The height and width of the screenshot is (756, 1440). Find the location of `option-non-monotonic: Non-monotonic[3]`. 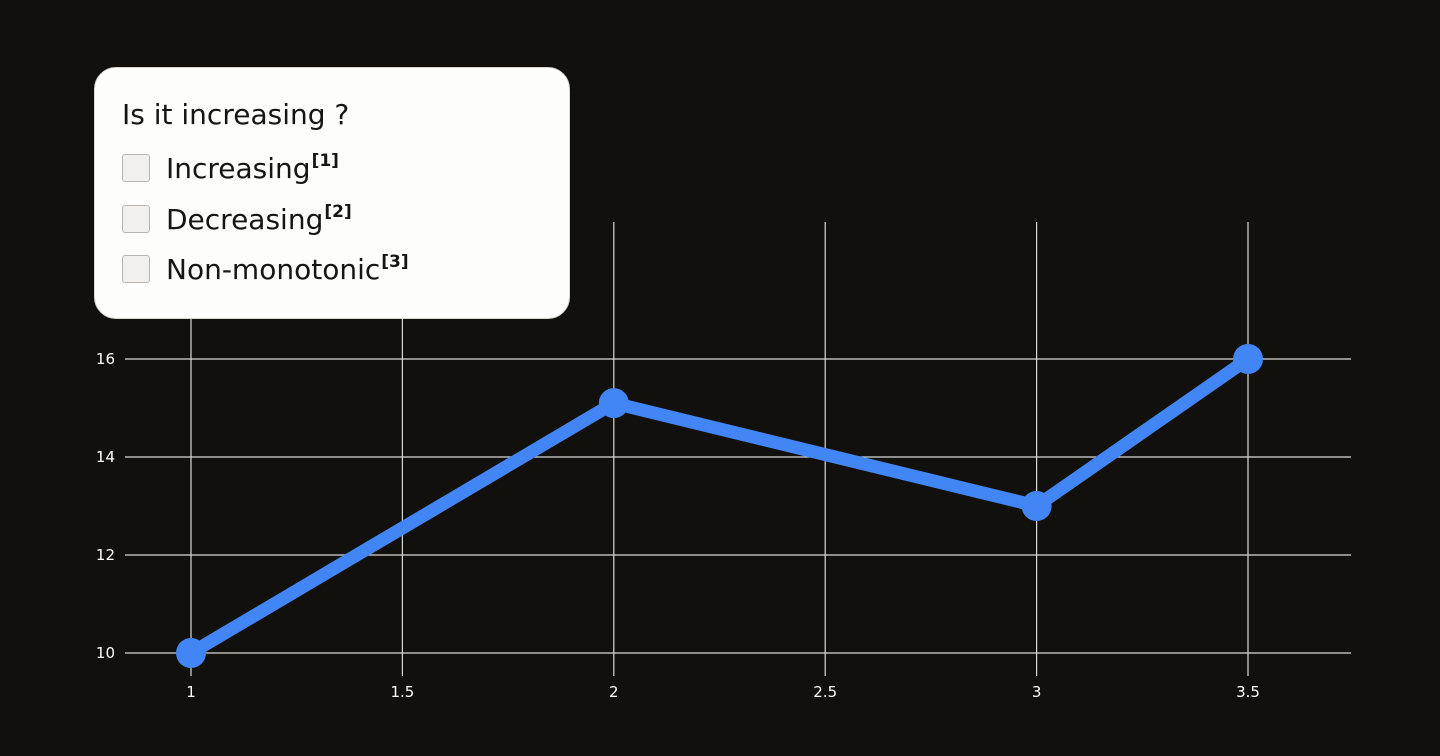

option-non-monotonic: Non-monotonic[3] is located at coordinates (265, 269).